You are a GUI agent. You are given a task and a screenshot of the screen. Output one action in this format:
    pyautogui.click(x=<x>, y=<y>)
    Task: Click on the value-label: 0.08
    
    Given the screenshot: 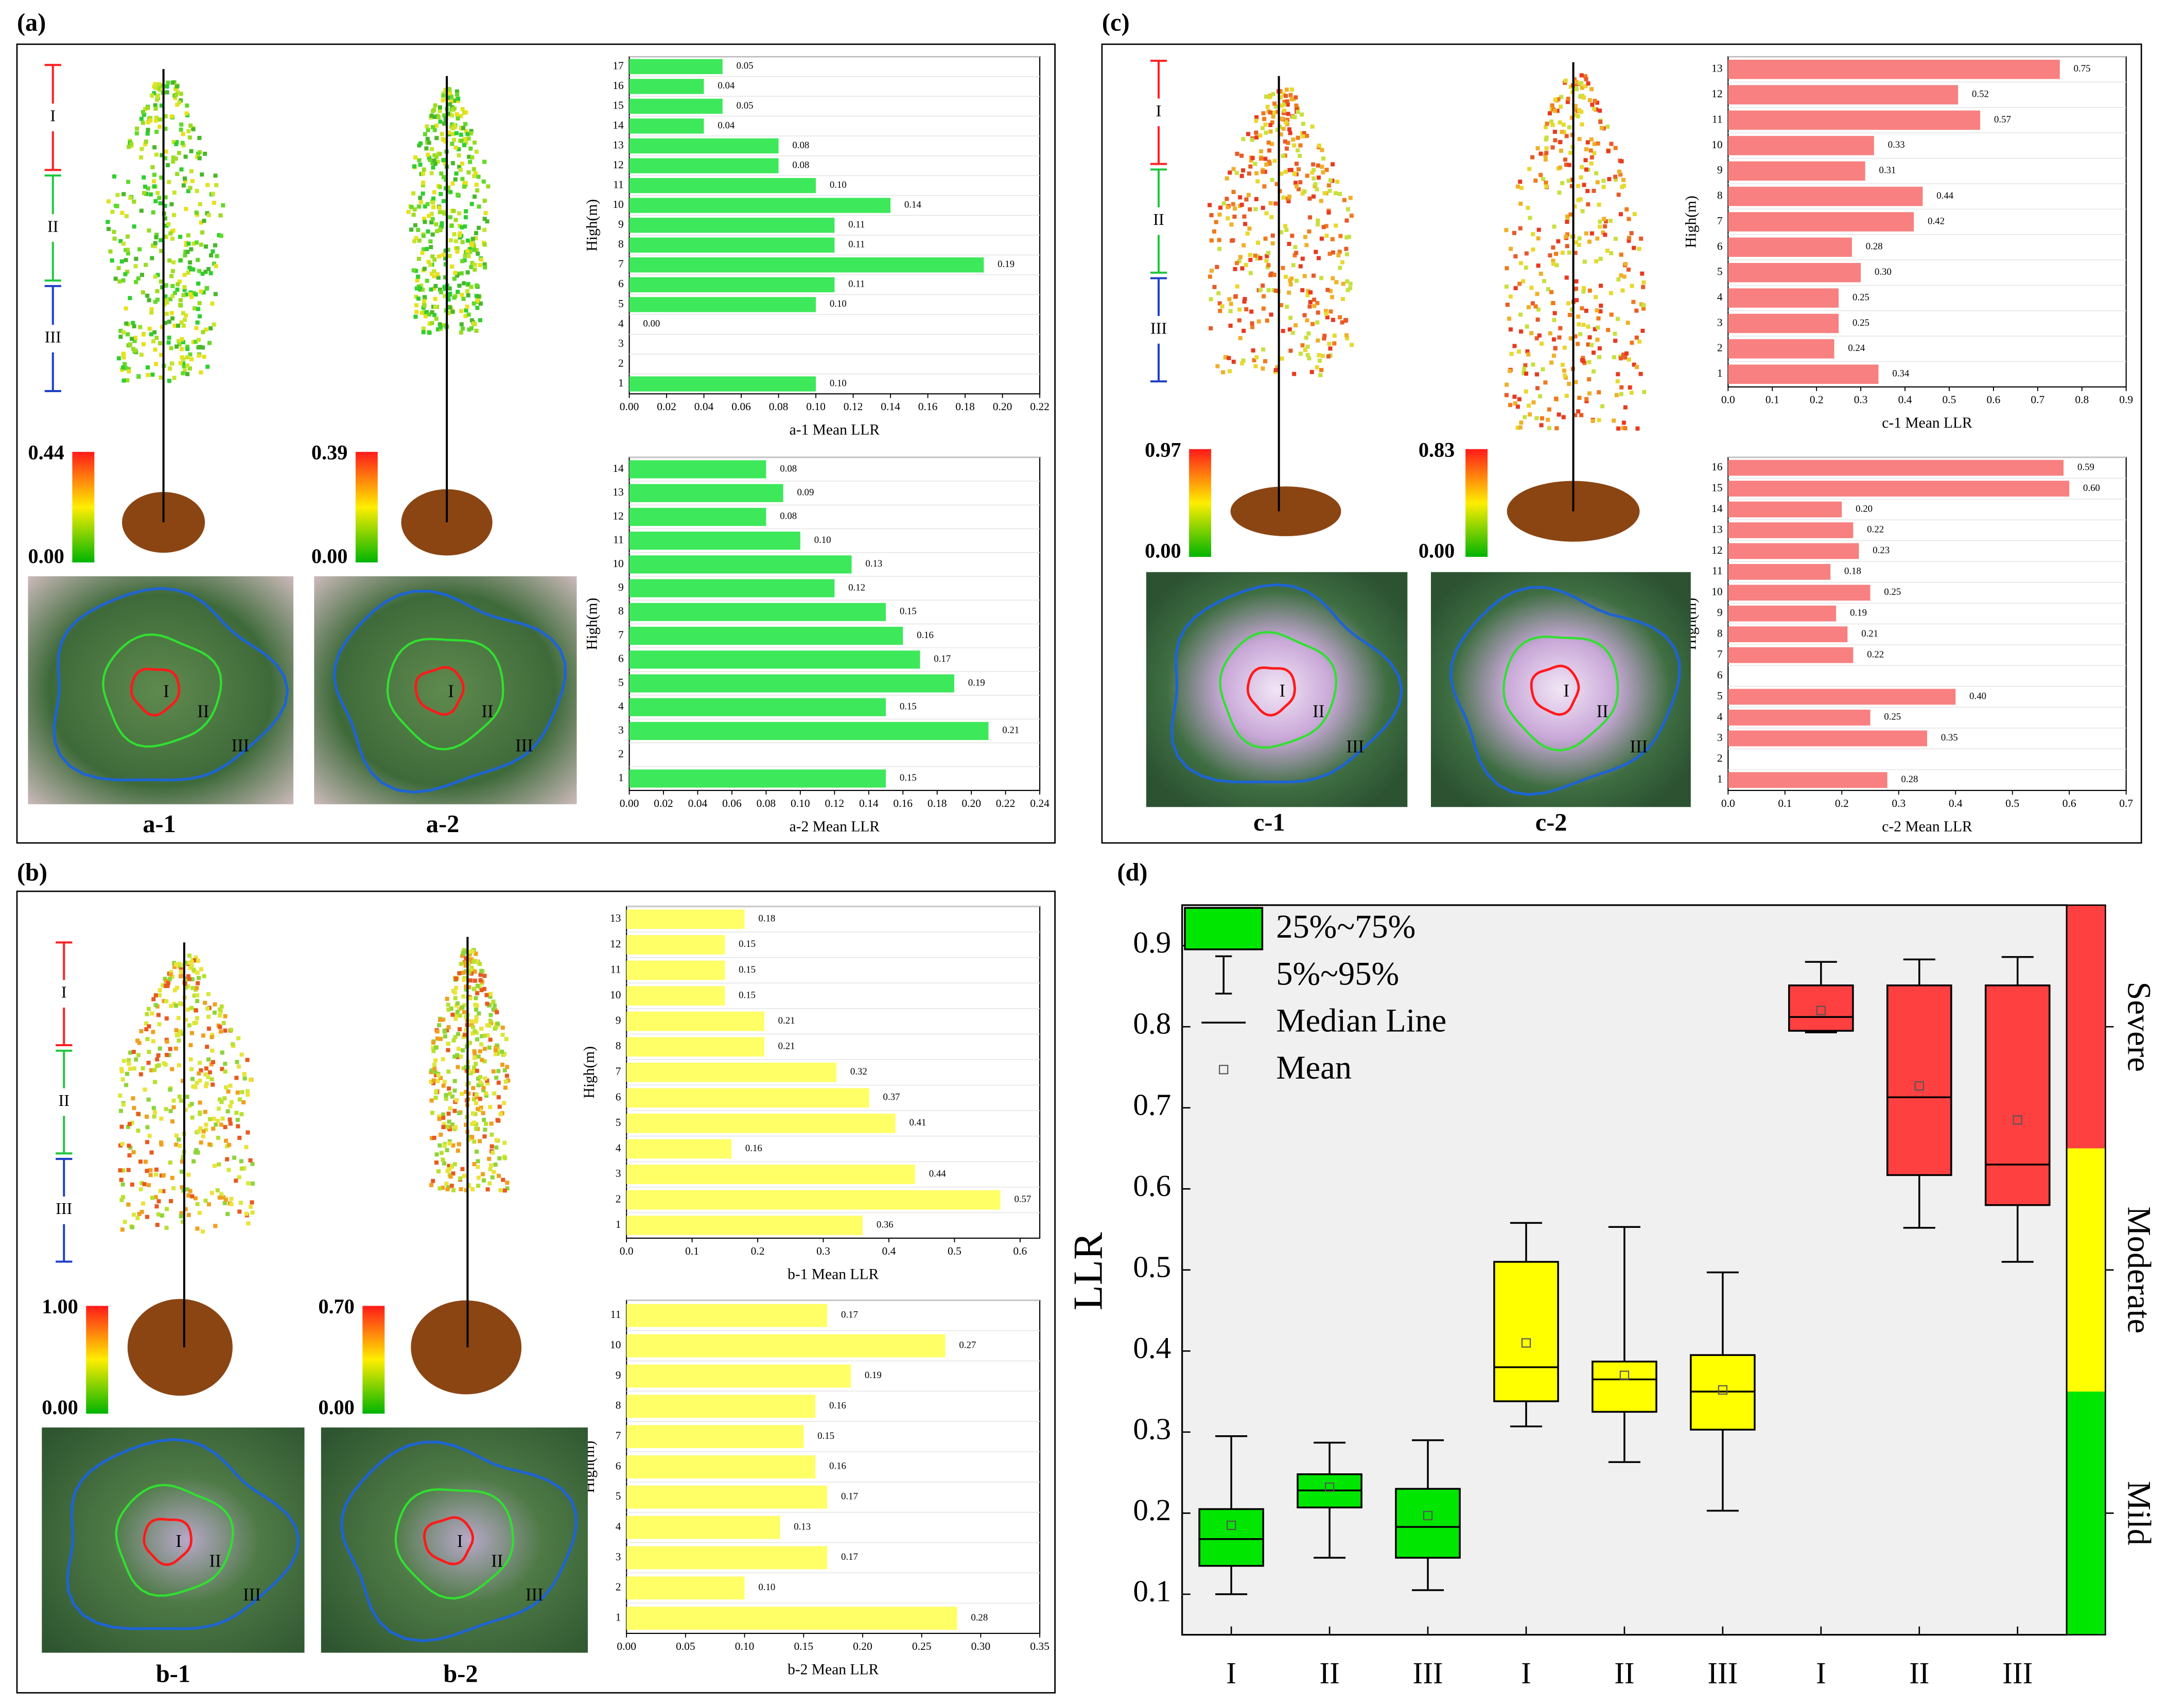 What is the action you would take?
    pyautogui.click(x=800, y=146)
    